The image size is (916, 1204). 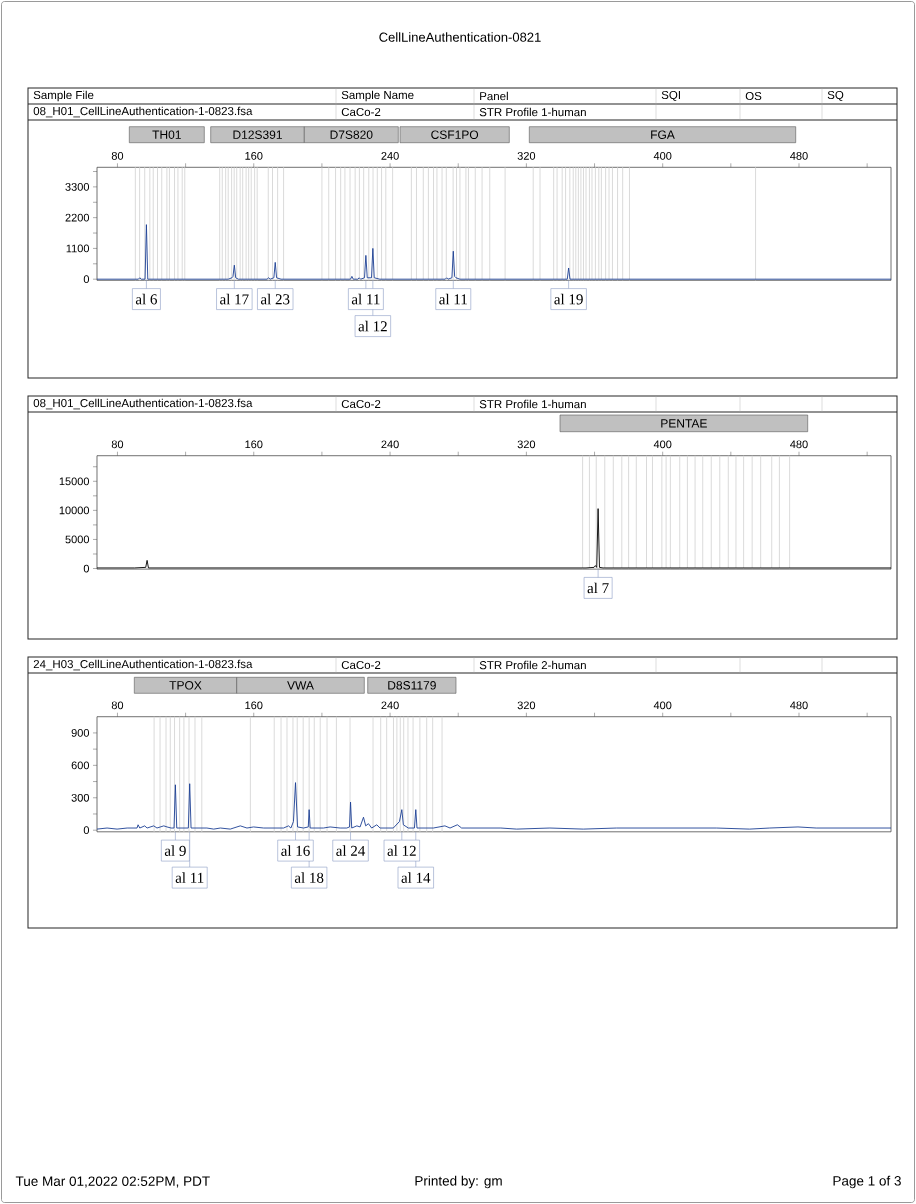 I want to click on text: CellLineAuthentication-0821, so click(x=460, y=37).